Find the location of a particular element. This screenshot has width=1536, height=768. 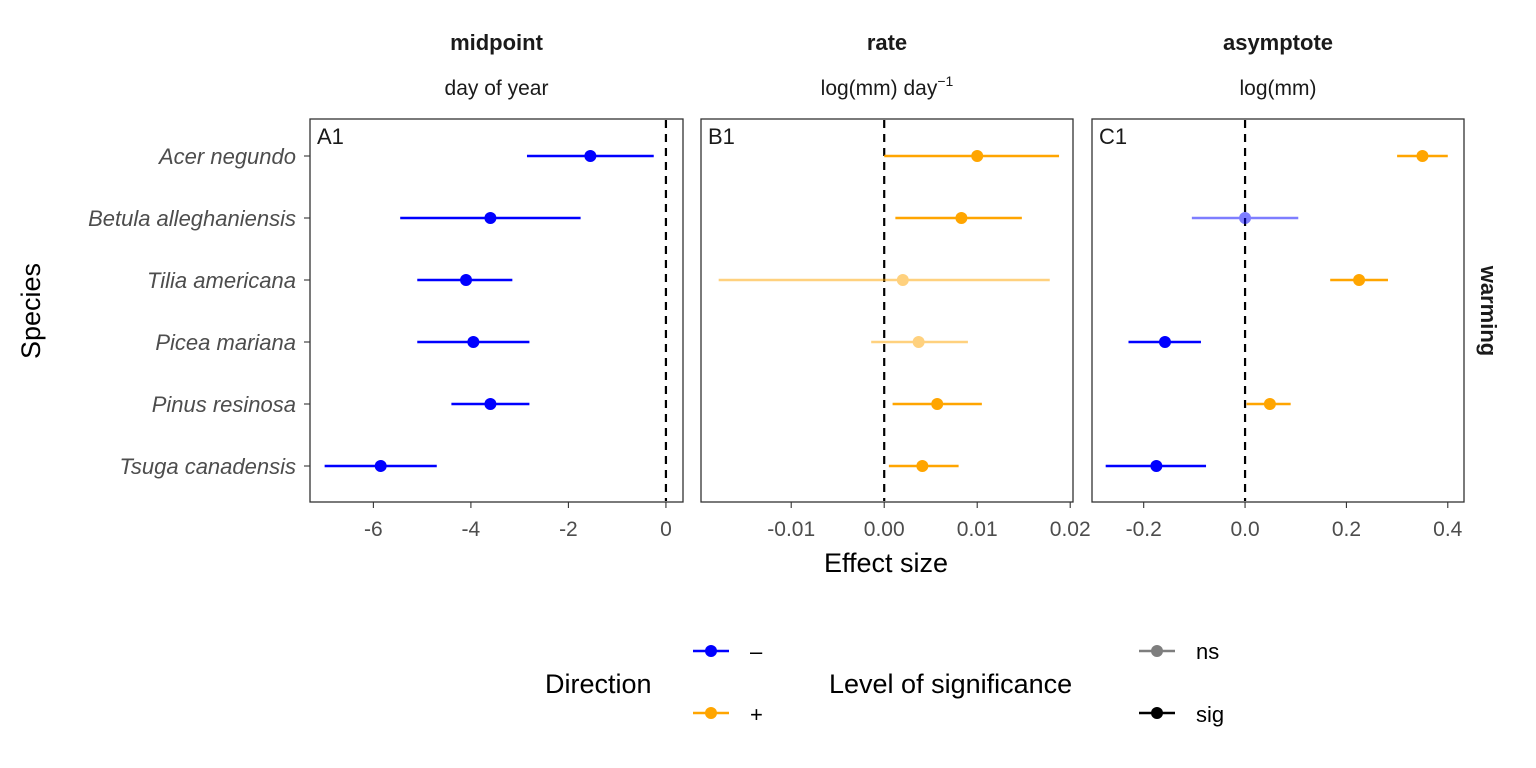

point-rate-picea-mariana is located at coordinates (918, 342).